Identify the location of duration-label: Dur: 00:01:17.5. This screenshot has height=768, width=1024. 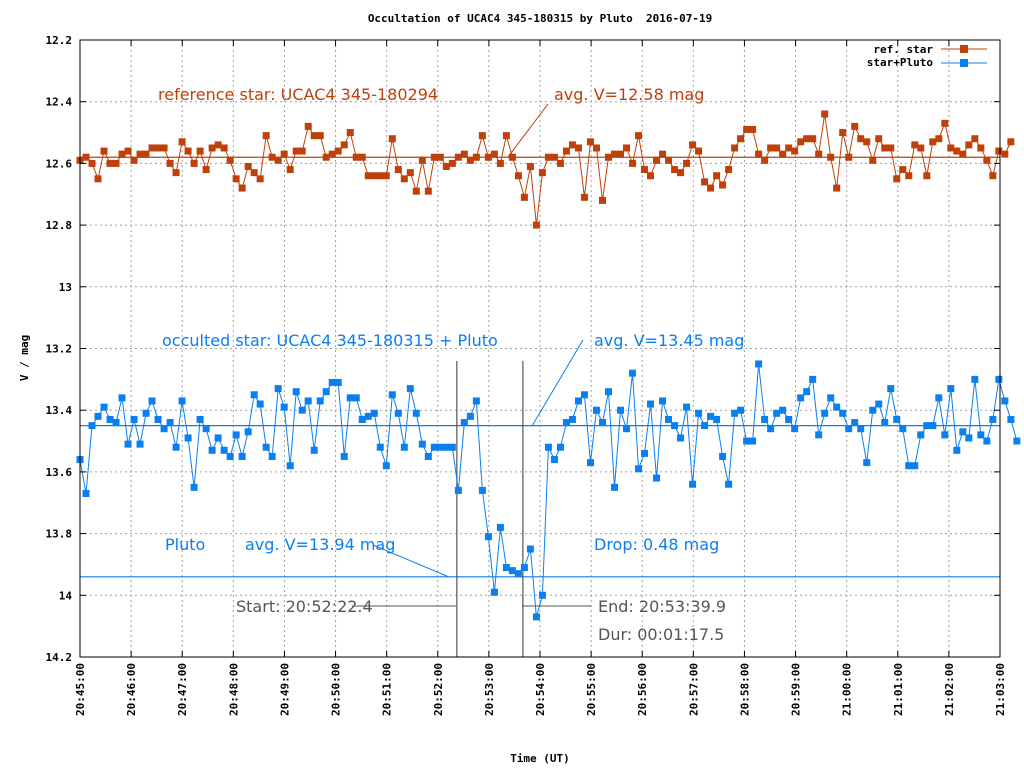
(661, 634).